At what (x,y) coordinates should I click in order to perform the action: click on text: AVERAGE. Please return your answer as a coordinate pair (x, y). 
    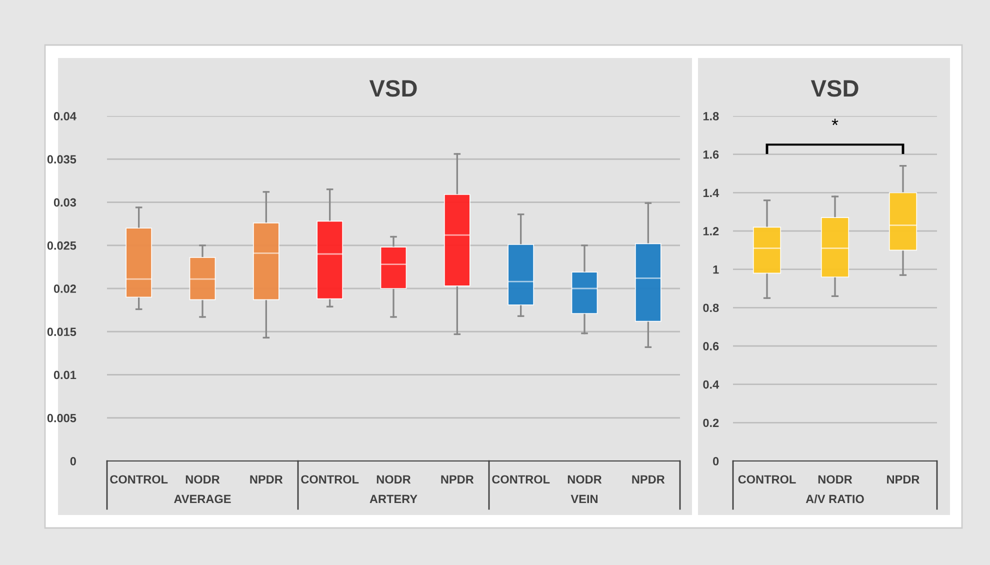
    Looking at the image, I should click on (202, 499).